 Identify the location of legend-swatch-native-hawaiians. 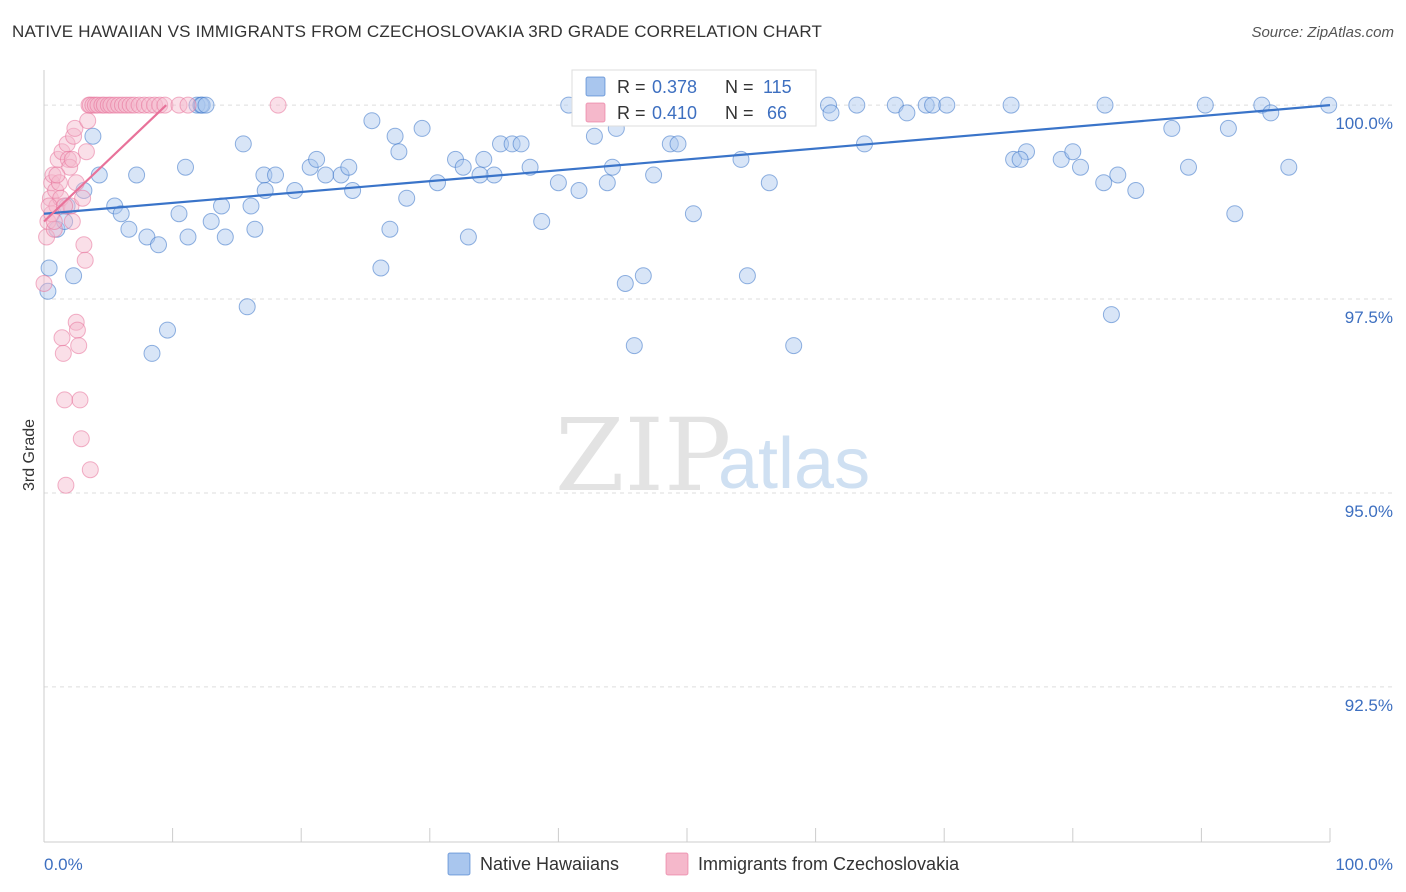
(459, 864).